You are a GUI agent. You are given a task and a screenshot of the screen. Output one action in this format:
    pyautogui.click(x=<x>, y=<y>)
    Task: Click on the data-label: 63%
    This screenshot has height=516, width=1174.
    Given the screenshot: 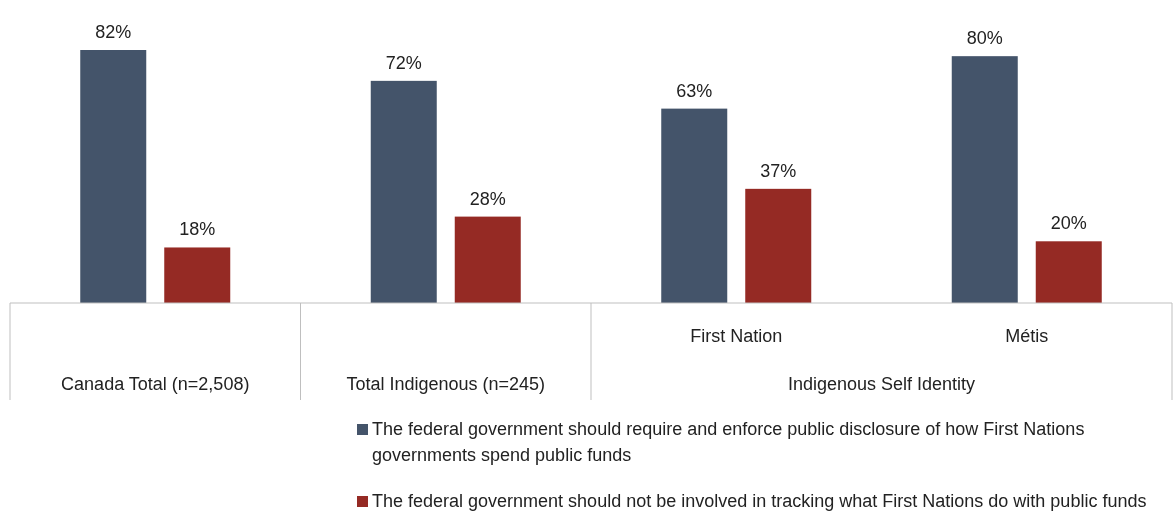 What is the action you would take?
    pyautogui.click(x=694, y=90)
    